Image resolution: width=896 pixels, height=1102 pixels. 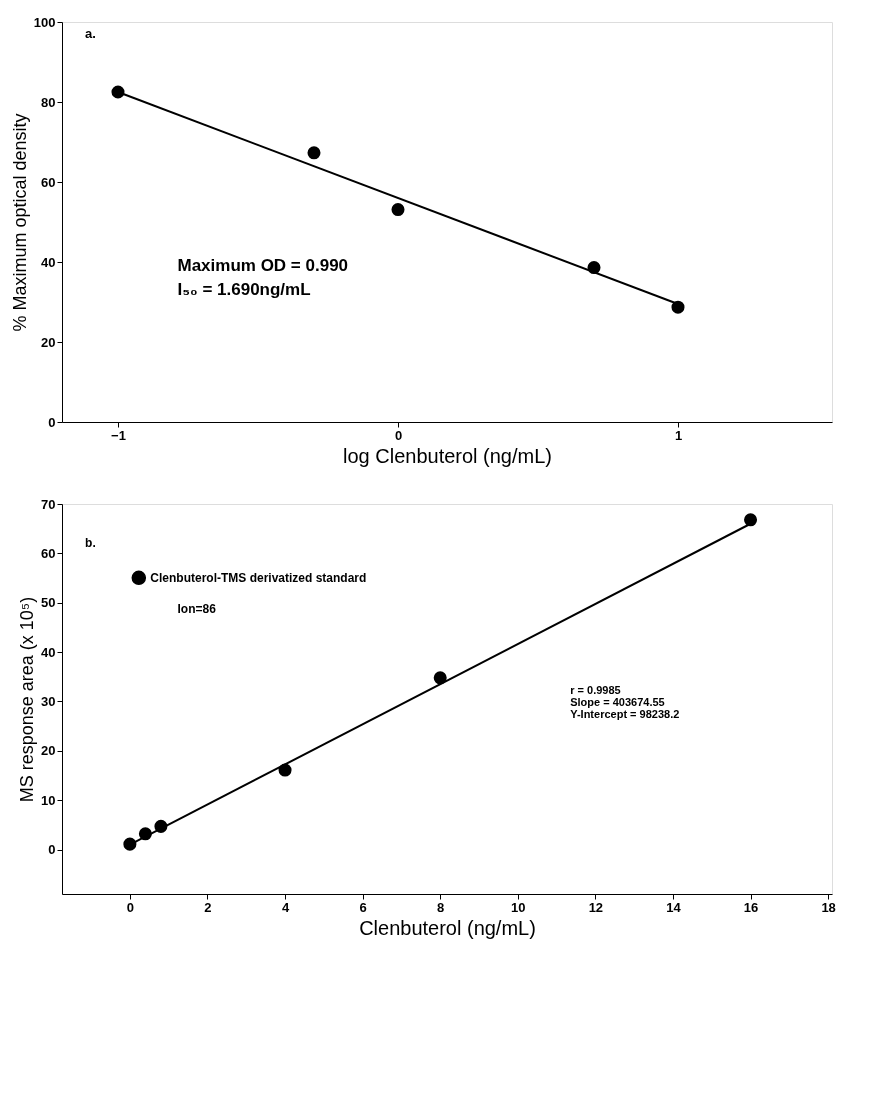 I want to click on y-tick-label: 100, so click(x=44, y=22).